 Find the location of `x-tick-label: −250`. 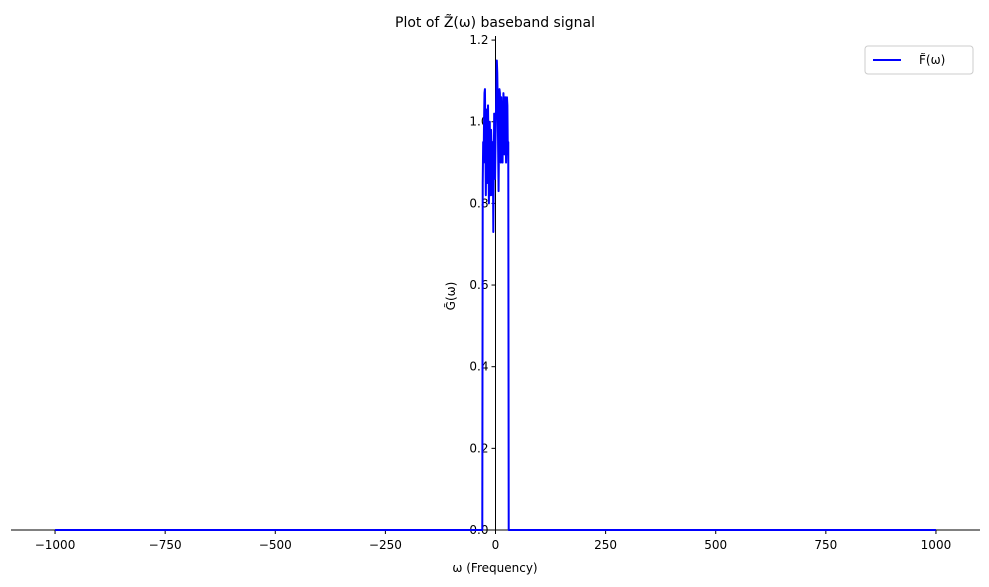

x-tick-label: −250 is located at coordinates (385, 545).